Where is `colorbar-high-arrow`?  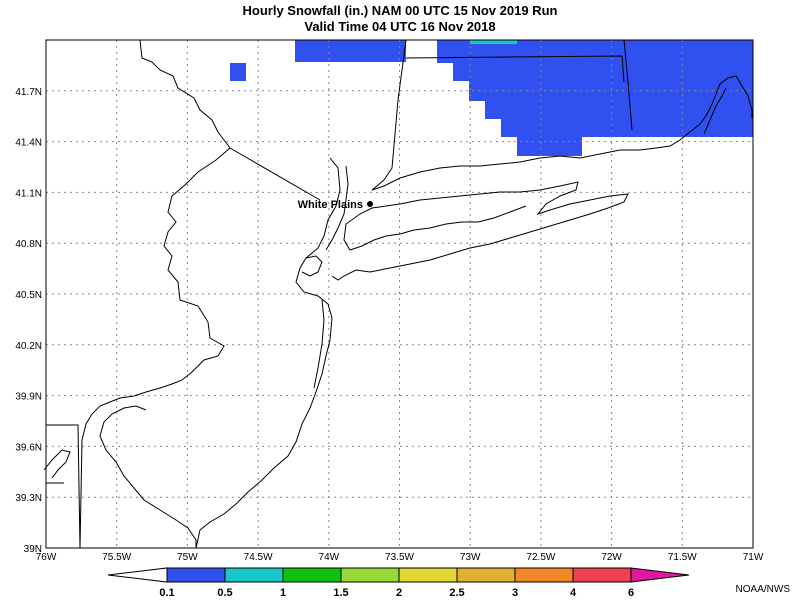
colorbar-high-arrow is located at coordinates (660, 575).